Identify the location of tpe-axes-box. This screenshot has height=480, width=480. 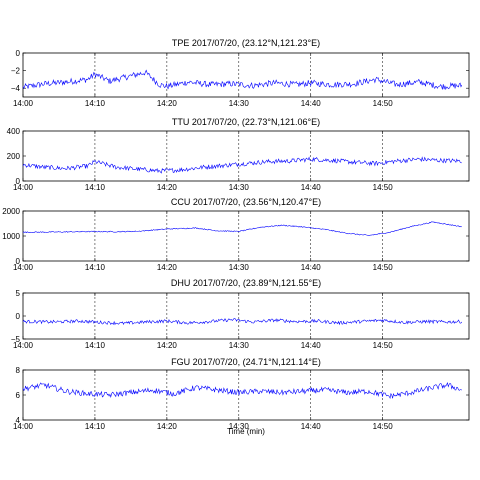
(246, 75).